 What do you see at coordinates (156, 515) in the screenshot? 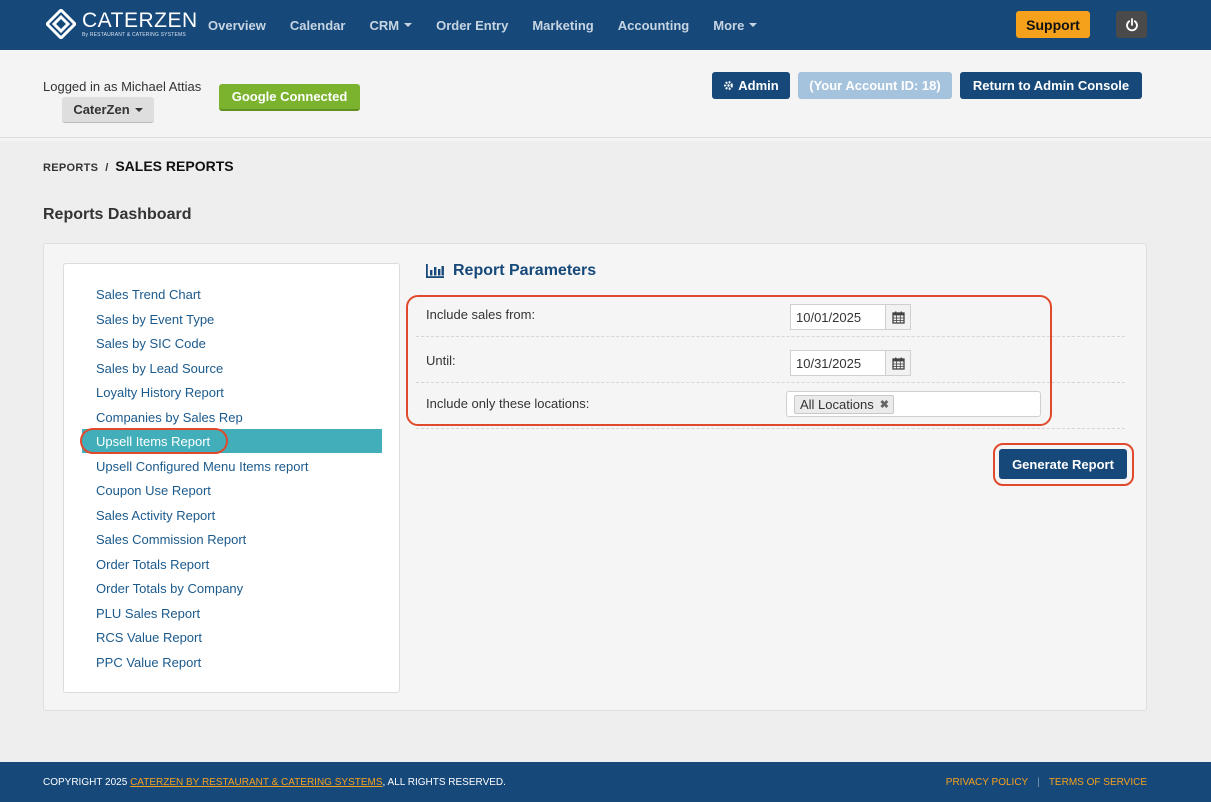
I see `report-item-sales-activity: Sales Activity Report` at bounding box center [156, 515].